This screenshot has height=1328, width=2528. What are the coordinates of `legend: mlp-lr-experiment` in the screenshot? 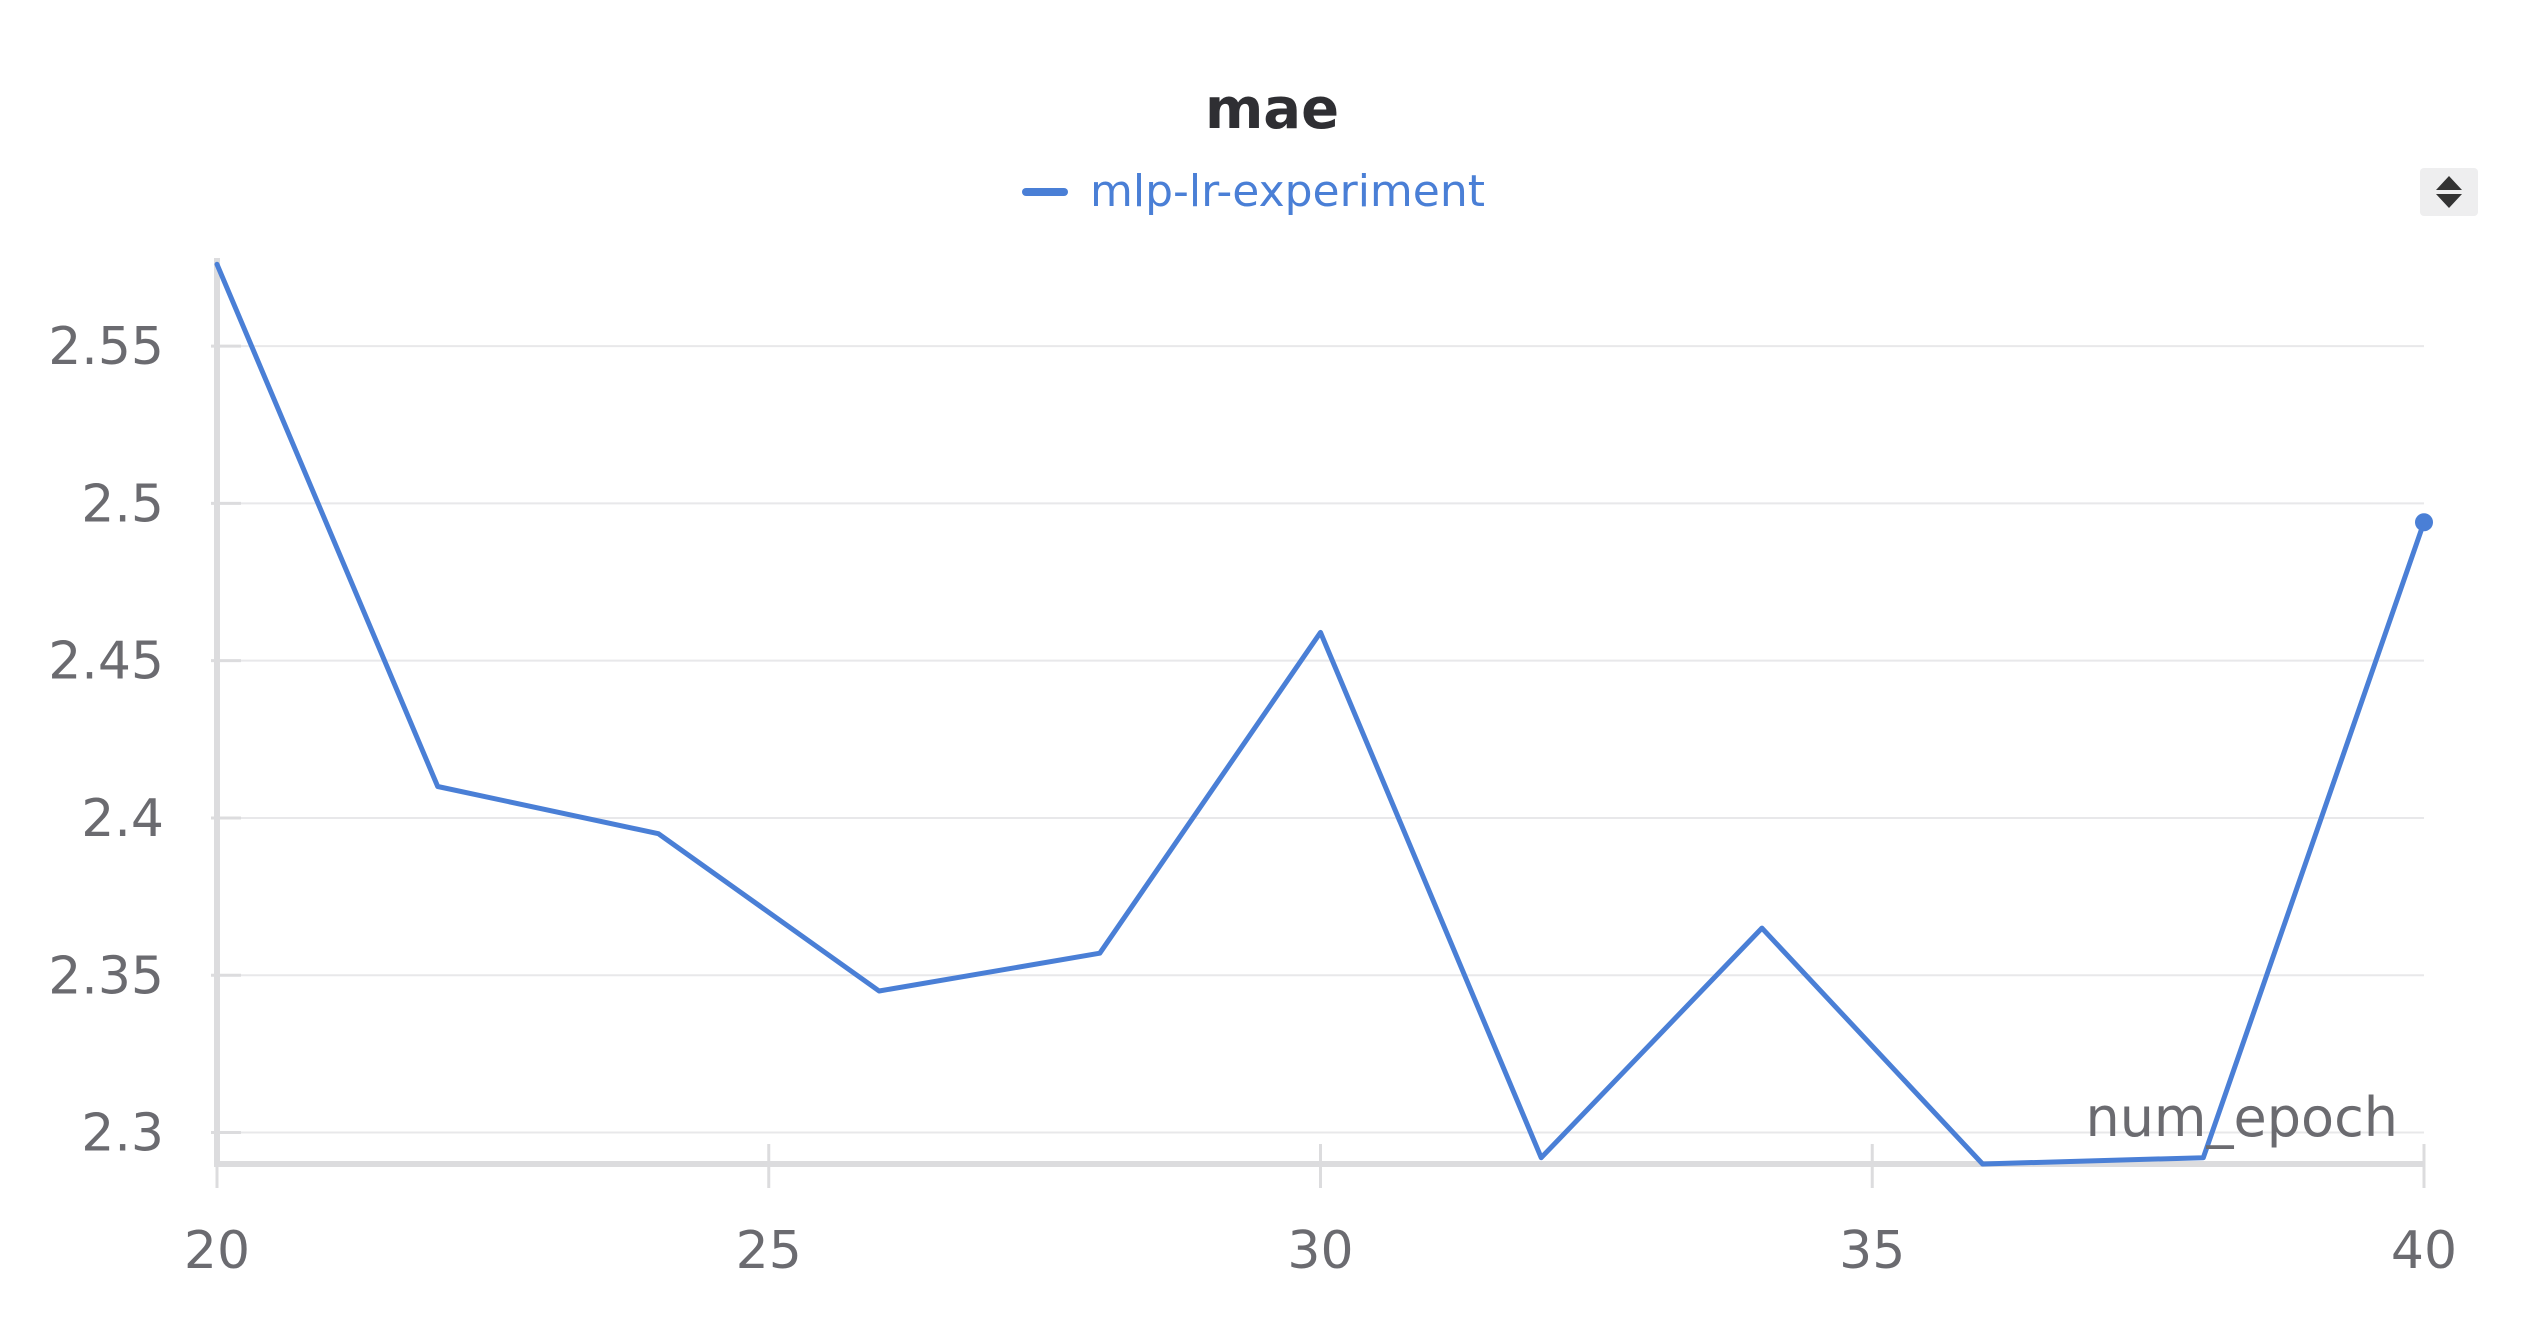 It's located at (1255, 191).